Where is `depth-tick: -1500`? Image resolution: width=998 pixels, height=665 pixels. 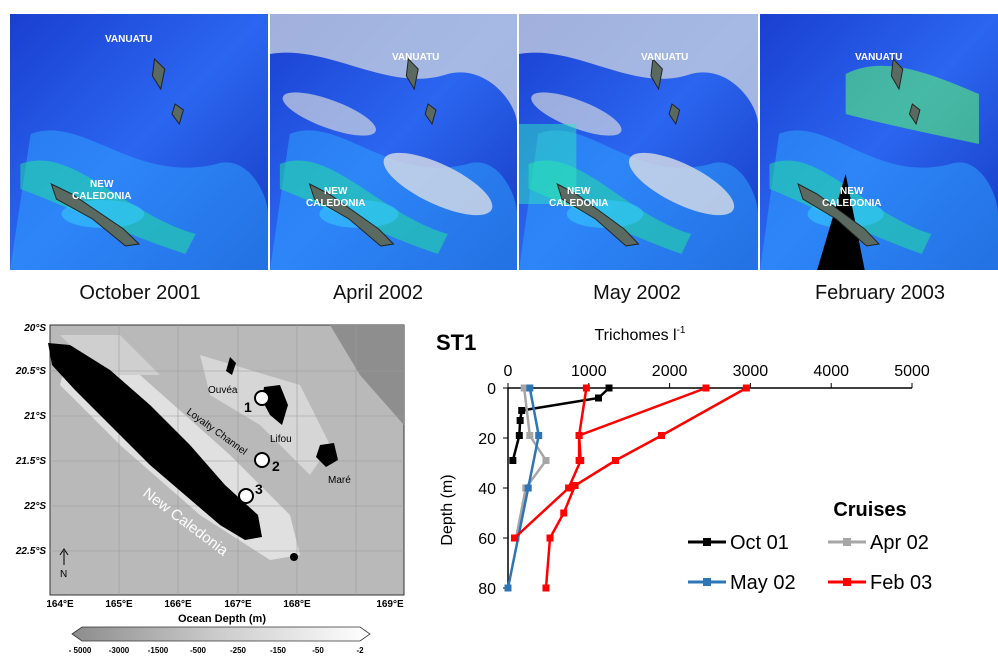
depth-tick: -1500 is located at coordinates (158, 650).